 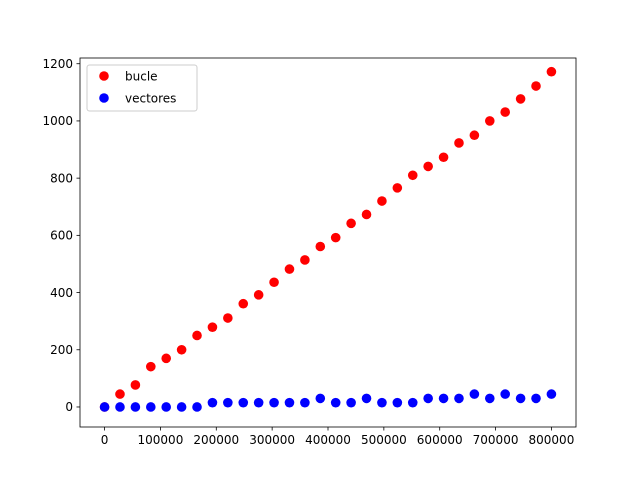 What do you see at coordinates (104, 98) in the screenshot?
I see `legend-marker-vectores` at bounding box center [104, 98].